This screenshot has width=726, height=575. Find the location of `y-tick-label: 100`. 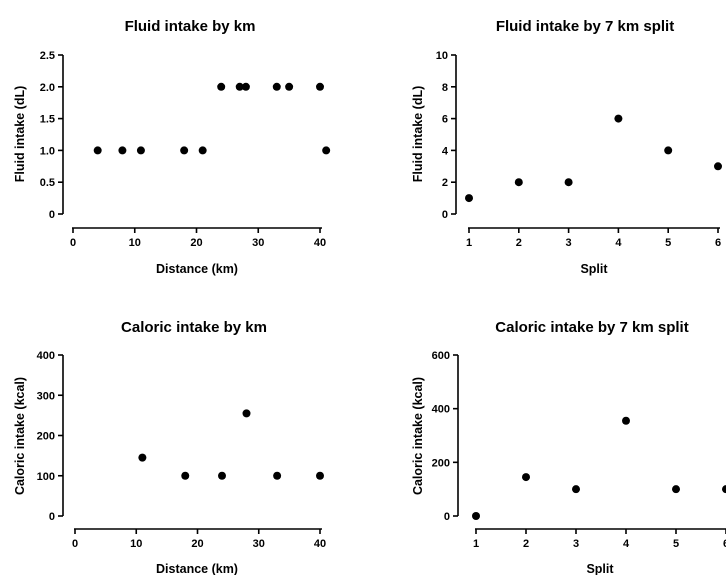

y-tick-label: 100 is located at coordinates (46, 477).